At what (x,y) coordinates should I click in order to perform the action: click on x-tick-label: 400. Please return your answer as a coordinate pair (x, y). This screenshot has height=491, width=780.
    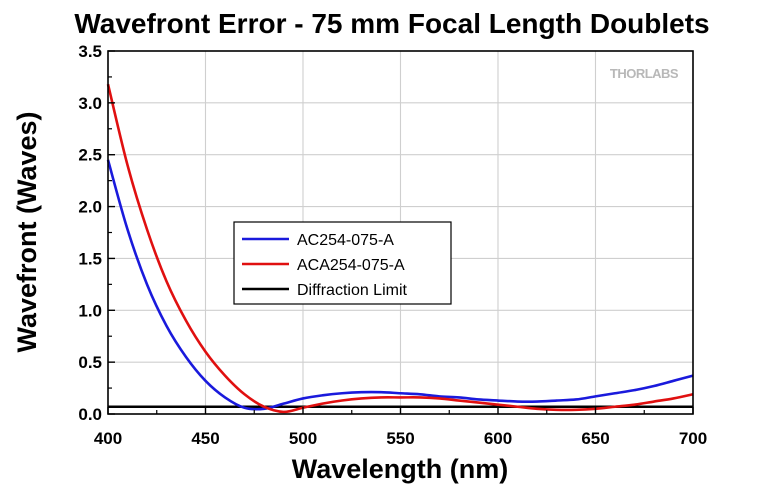
    Looking at the image, I should click on (108, 438).